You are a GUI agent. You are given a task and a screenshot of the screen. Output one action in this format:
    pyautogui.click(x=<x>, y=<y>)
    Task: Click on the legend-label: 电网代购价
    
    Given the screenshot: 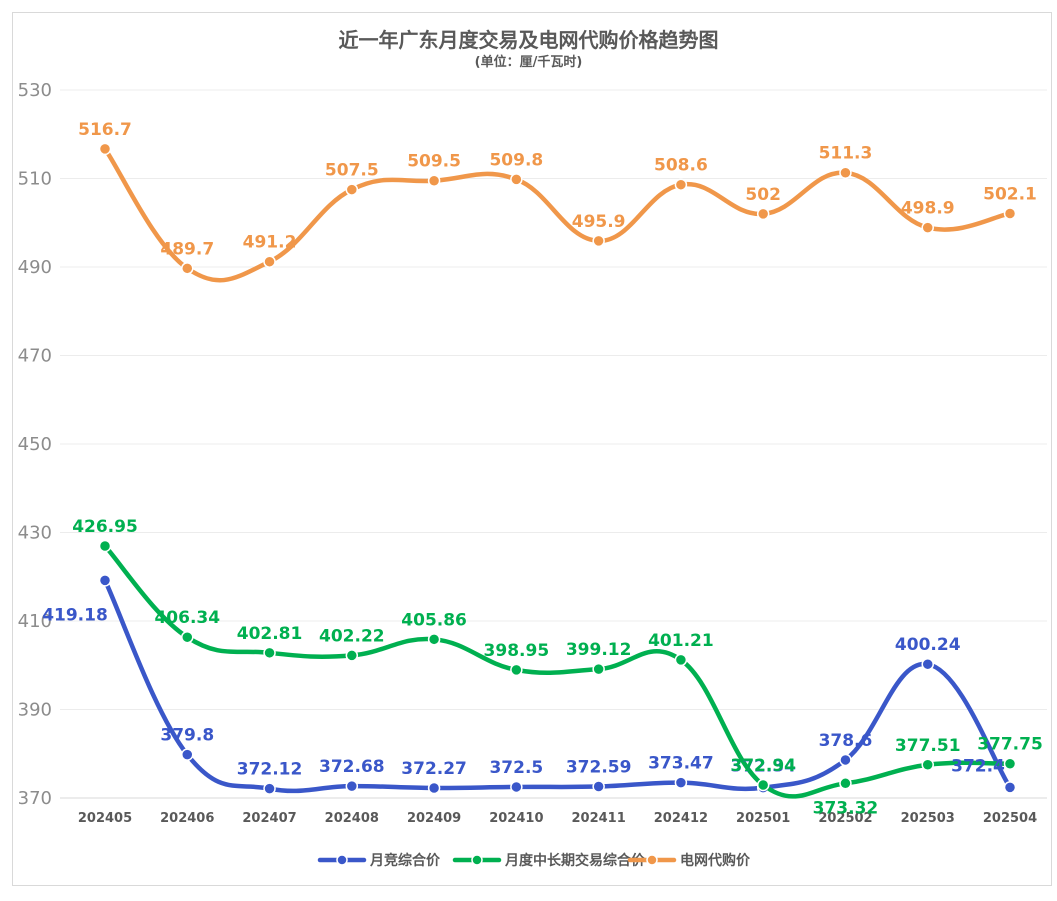 What is the action you would take?
    pyautogui.click(x=715, y=860)
    